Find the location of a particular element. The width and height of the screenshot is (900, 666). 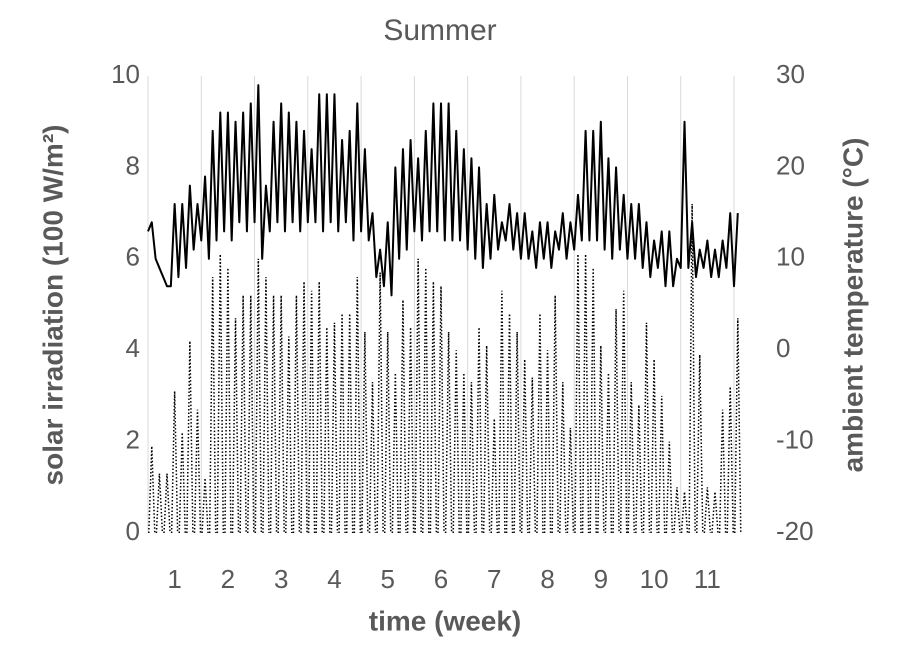

y2-tick-label: 10 is located at coordinates (790, 257).